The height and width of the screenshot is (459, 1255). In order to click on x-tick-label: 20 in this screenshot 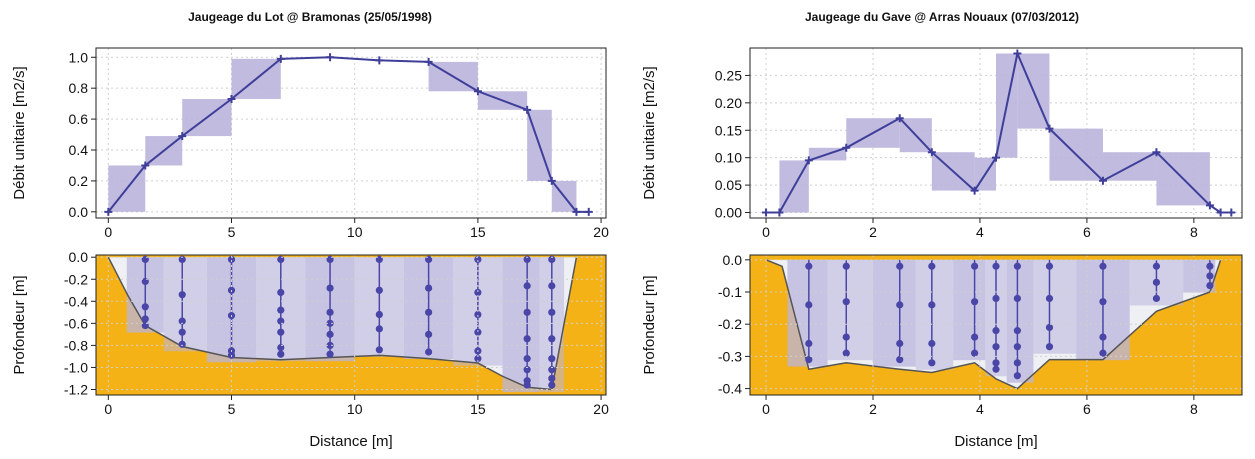, I will do `click(601, 232)`.